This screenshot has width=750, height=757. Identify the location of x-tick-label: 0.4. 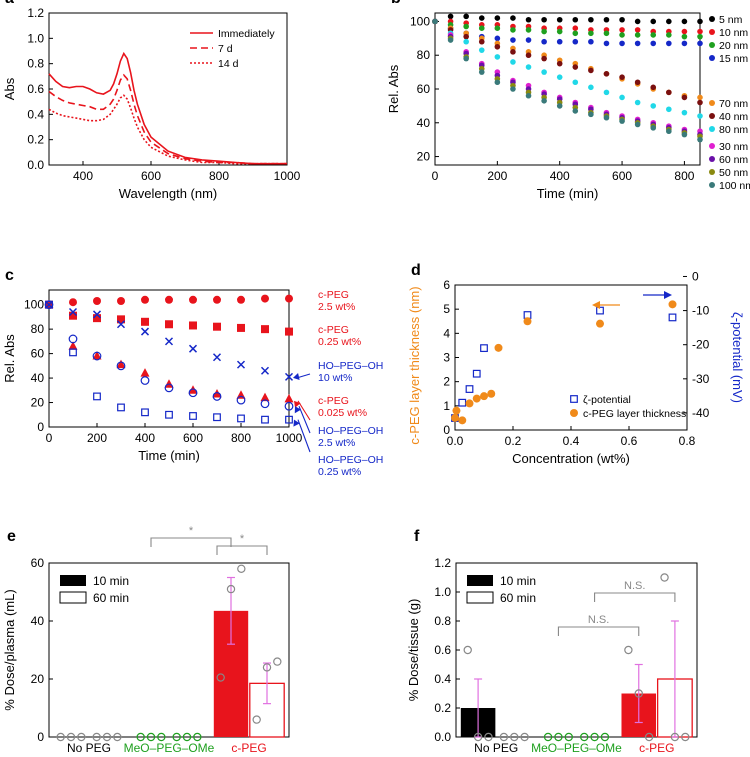
(571, 441).